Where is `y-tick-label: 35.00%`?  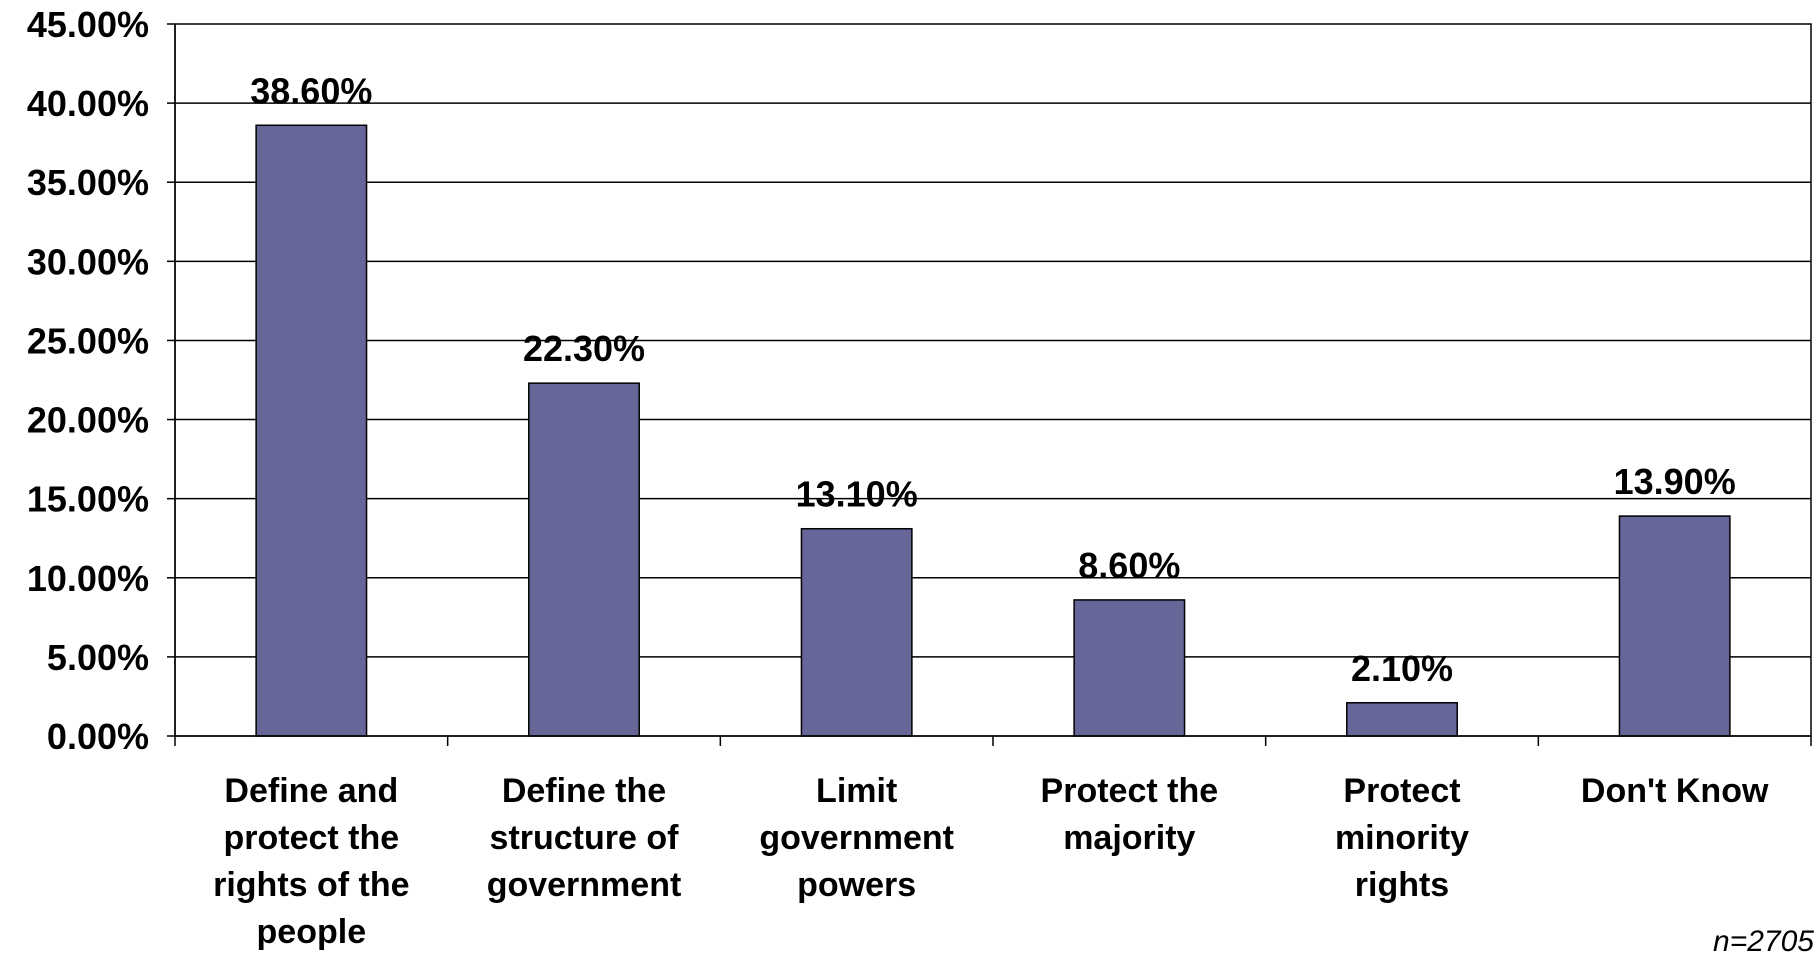
y-tick-label: 35.00% is located at coordinates (88, 182).